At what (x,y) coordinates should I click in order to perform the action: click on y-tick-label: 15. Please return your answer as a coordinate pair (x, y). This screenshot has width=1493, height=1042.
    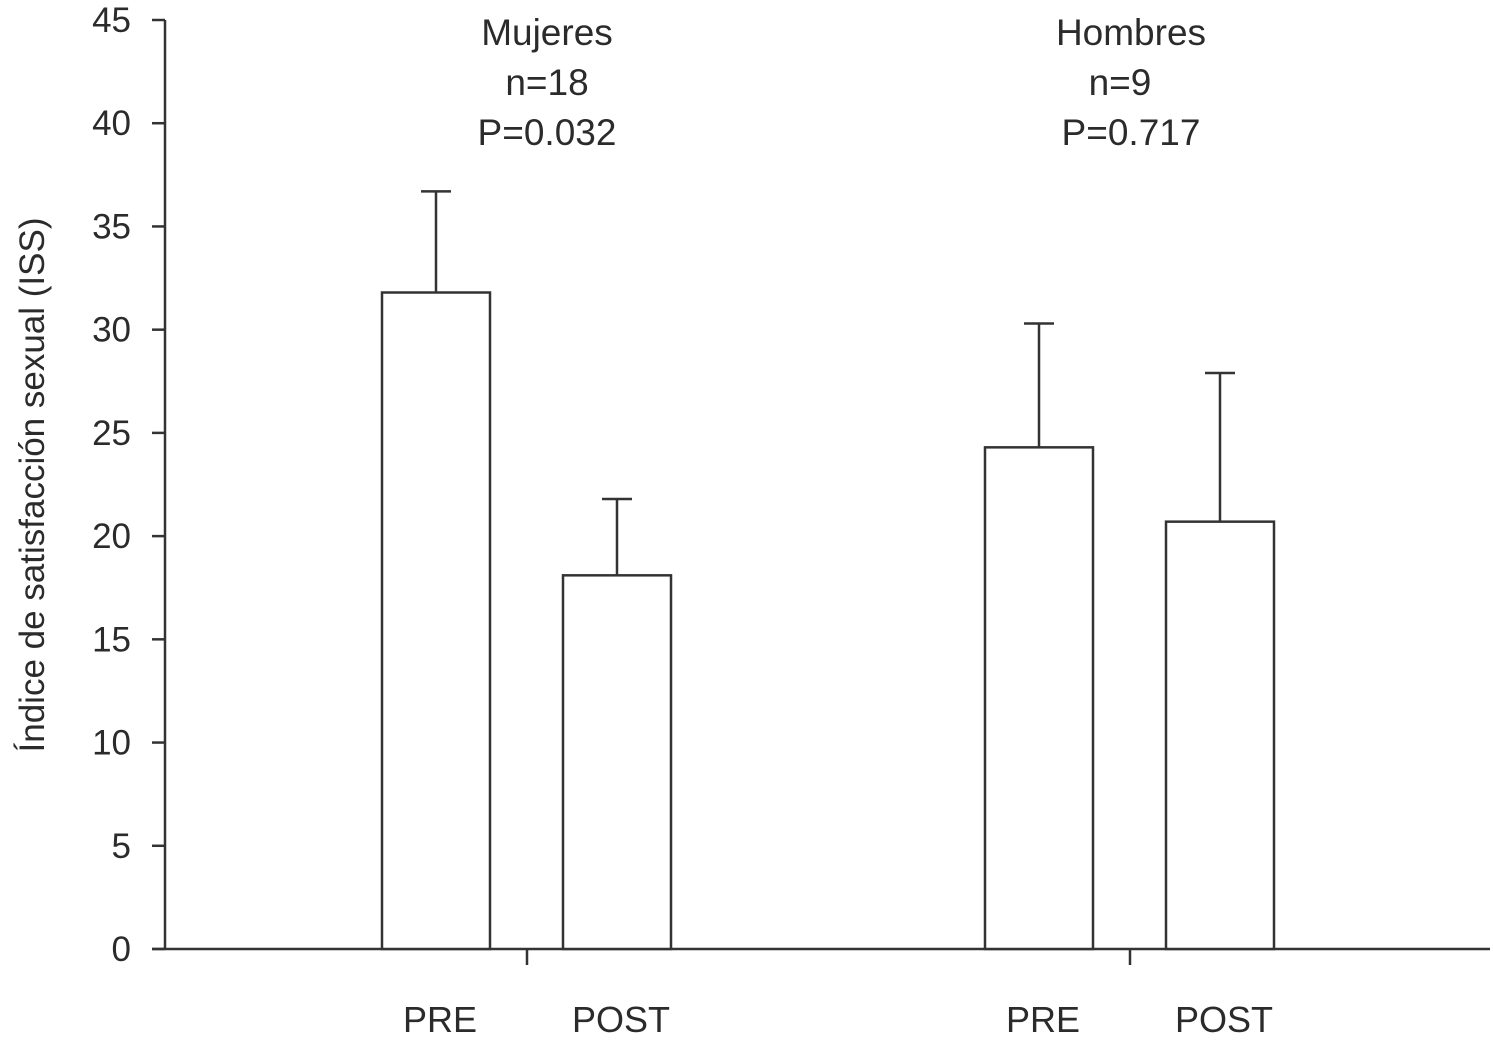
    Looking at the image, I should click on (111, 639).